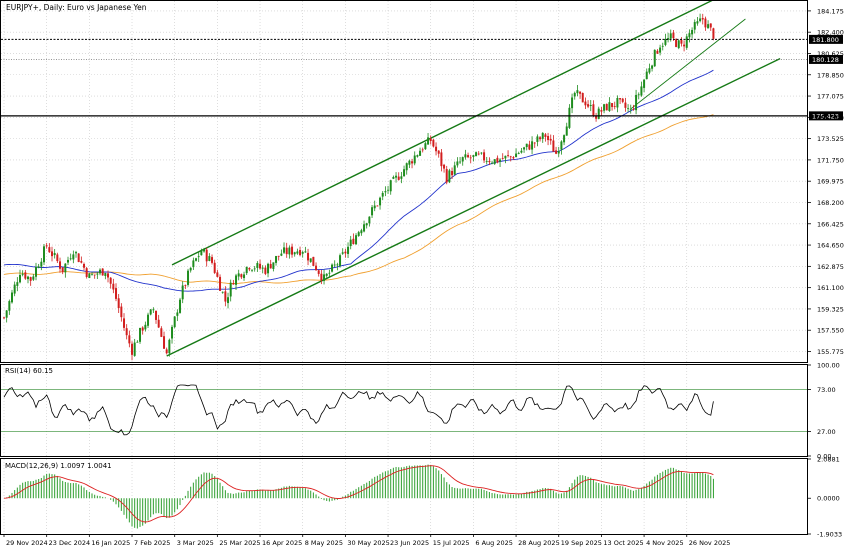 This screenshot has width=850, height=554. Describe the element at coordinates (358, 494) in the screenshot. I see `macd-signal-line` at that location.